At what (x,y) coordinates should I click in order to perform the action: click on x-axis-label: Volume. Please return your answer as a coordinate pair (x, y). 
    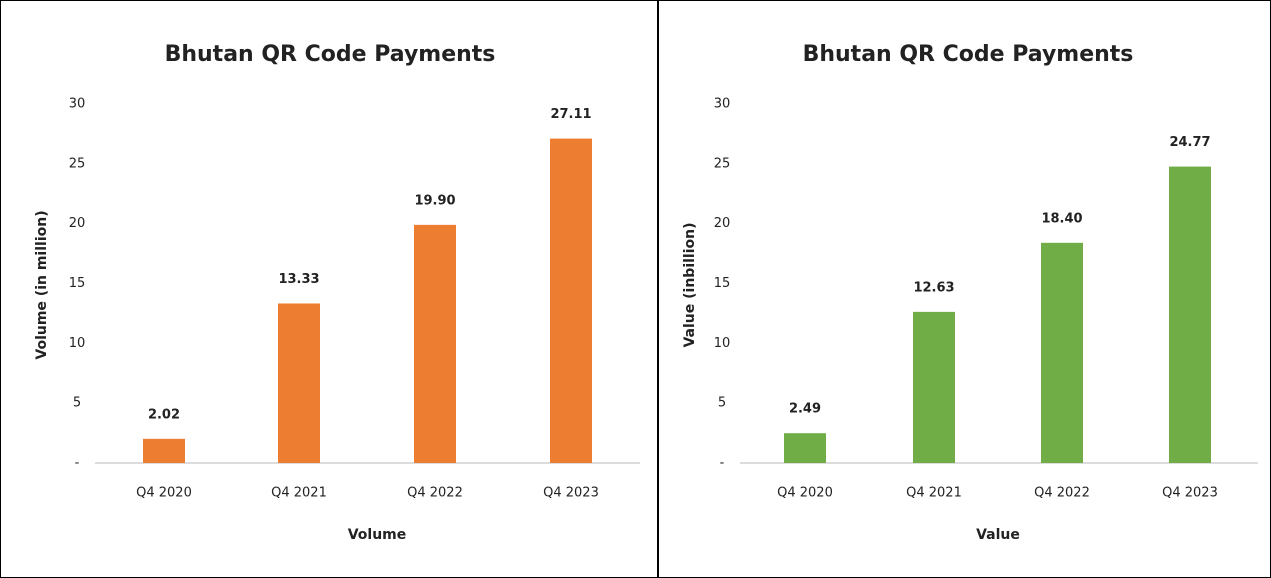
    Looking at the image, I should click on (377, 535).